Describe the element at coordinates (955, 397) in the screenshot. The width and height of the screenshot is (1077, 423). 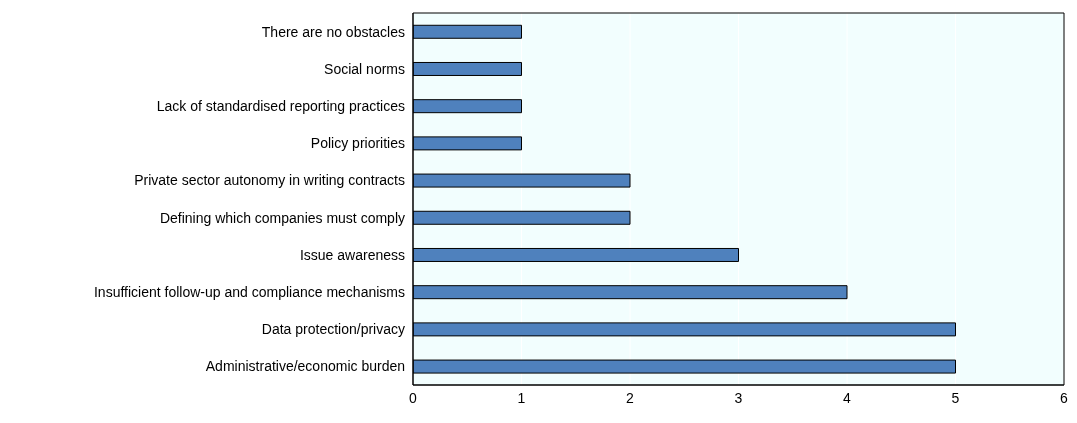
I see `x-tick-label: 5` at that location.